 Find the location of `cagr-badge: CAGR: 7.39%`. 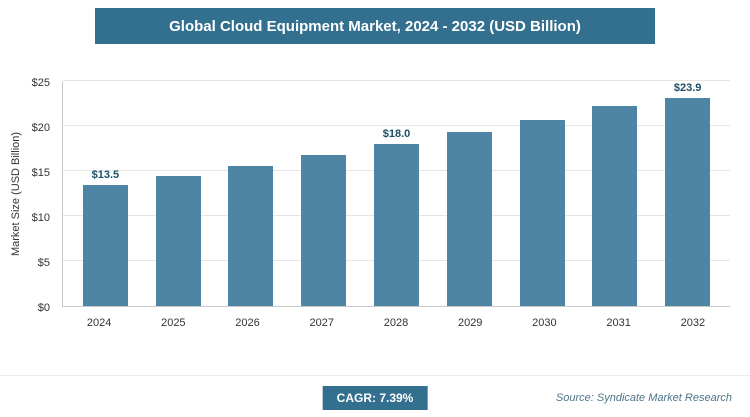

cagr-badge: CAGR: 7.39% is located at coordinates (375, 398).